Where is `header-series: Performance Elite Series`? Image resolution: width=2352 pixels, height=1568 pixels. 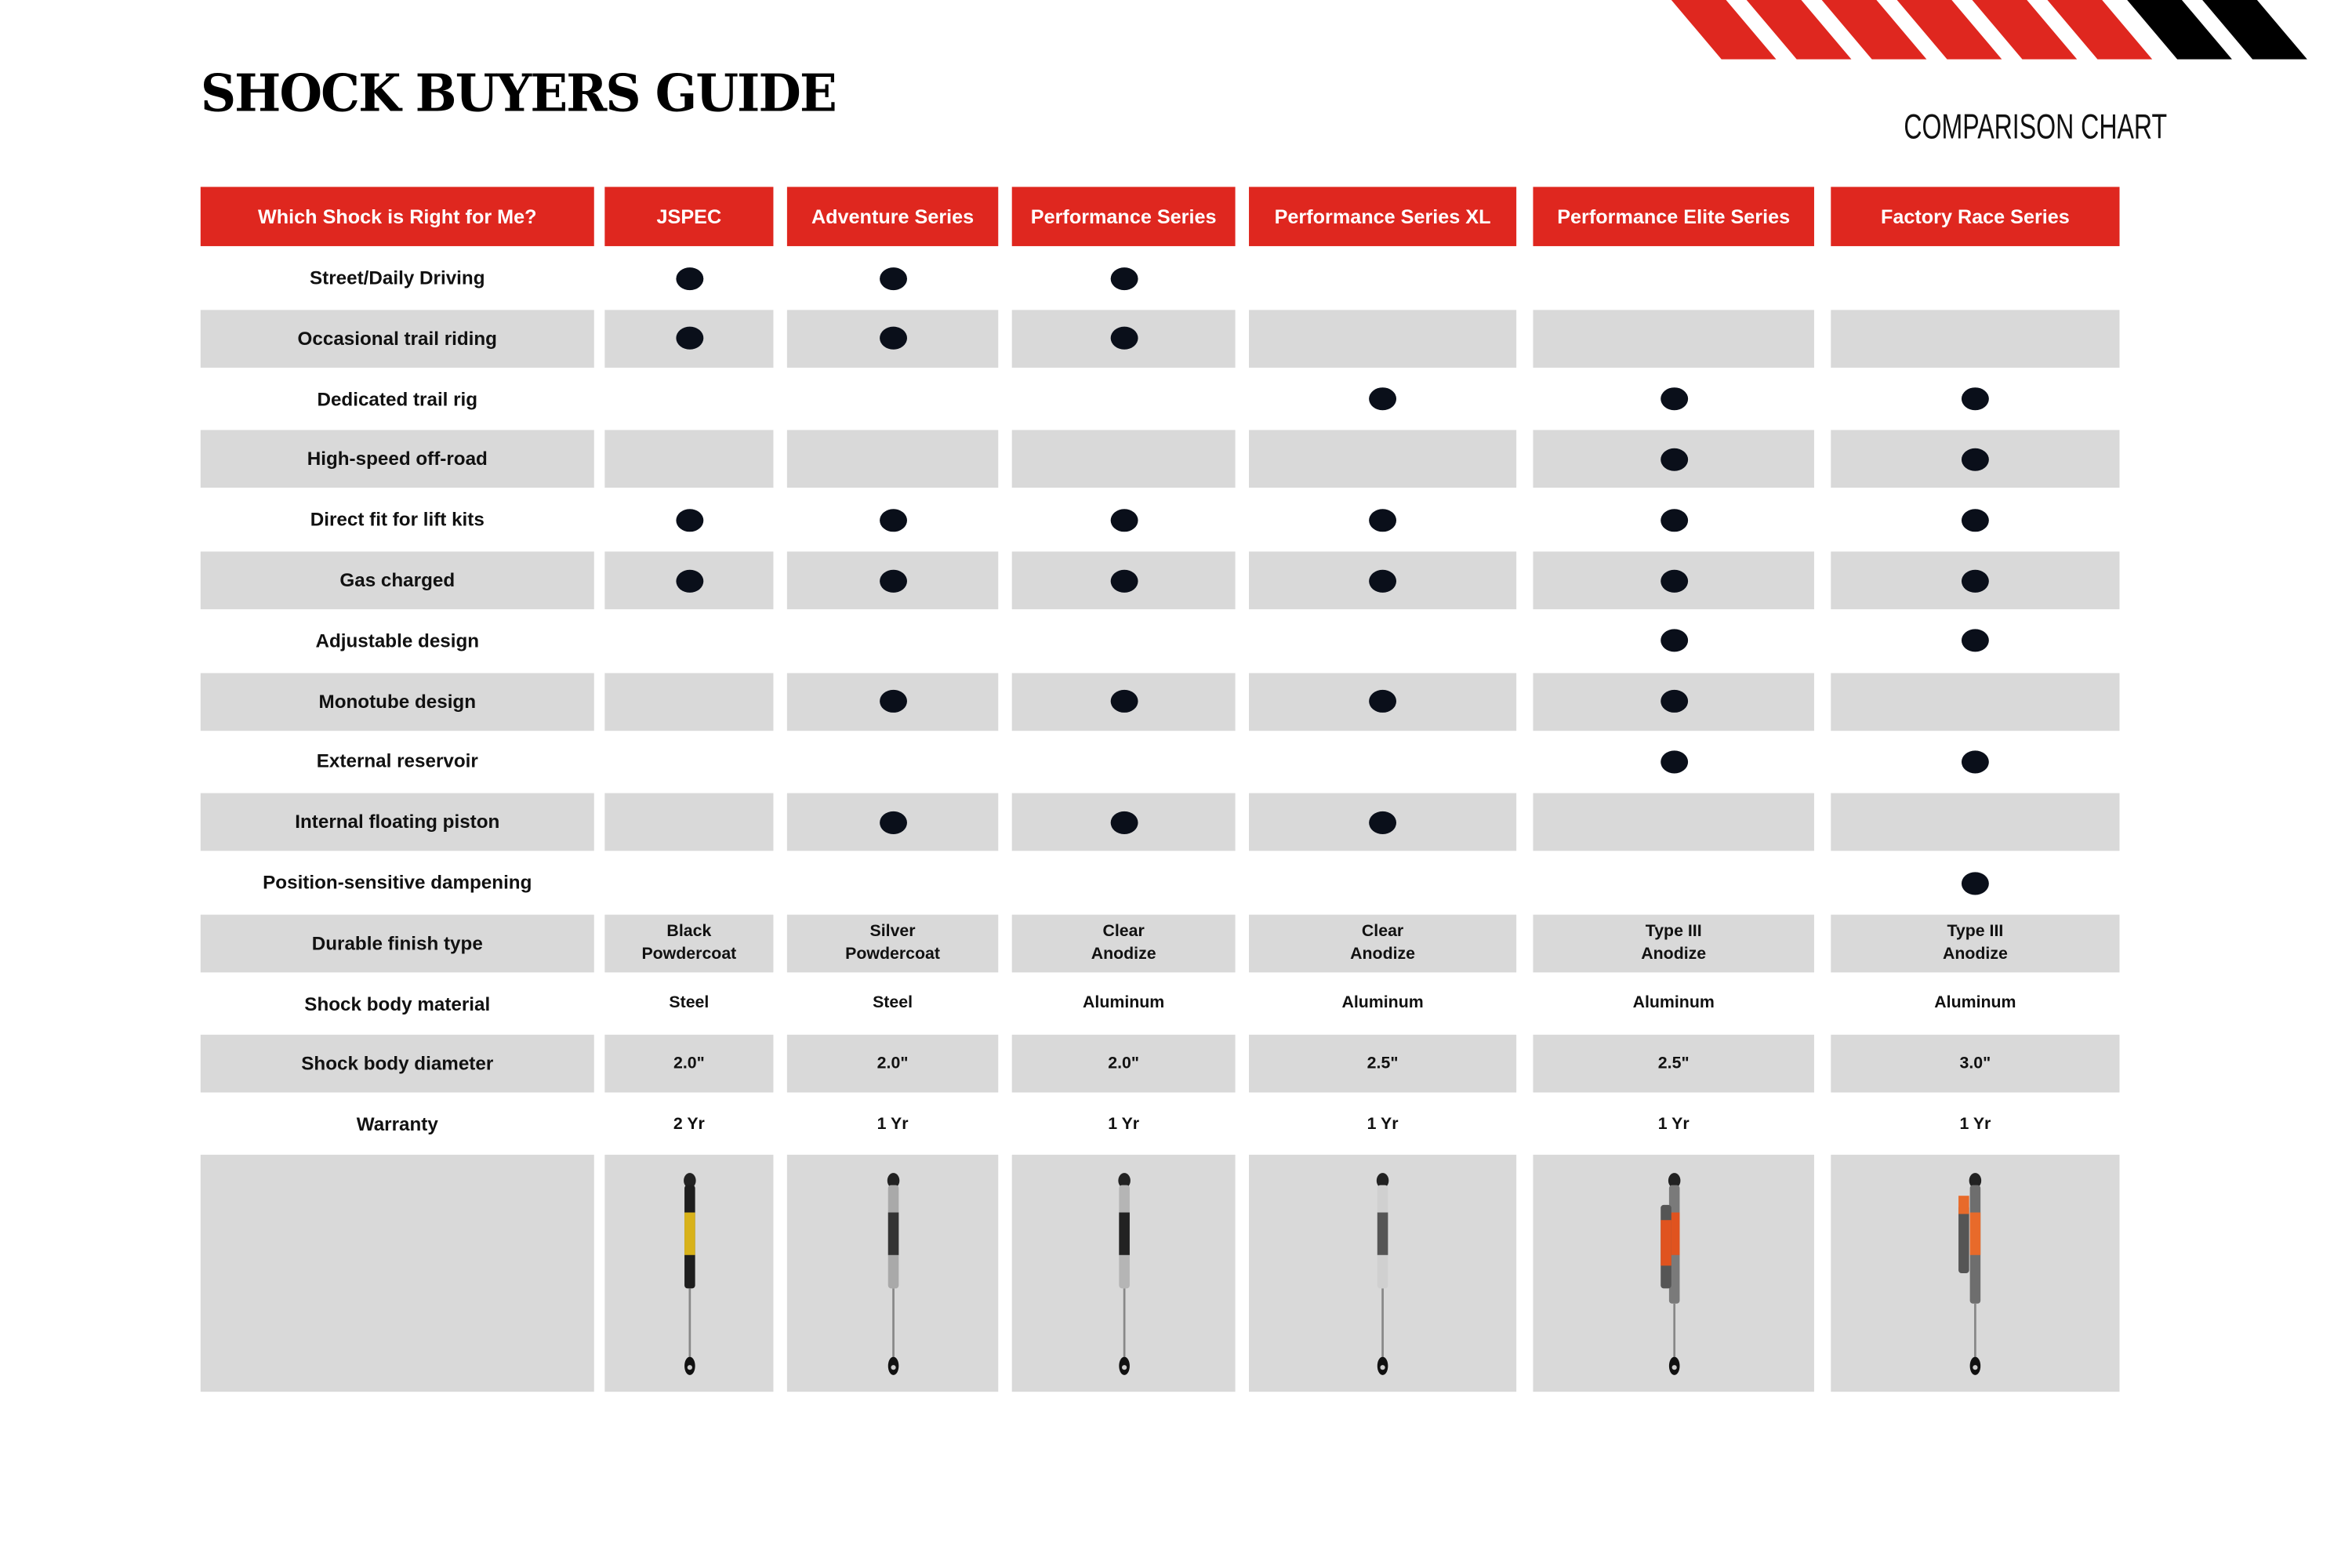
header-series: Performance Elite Series is located at coordinates (1673, 216).